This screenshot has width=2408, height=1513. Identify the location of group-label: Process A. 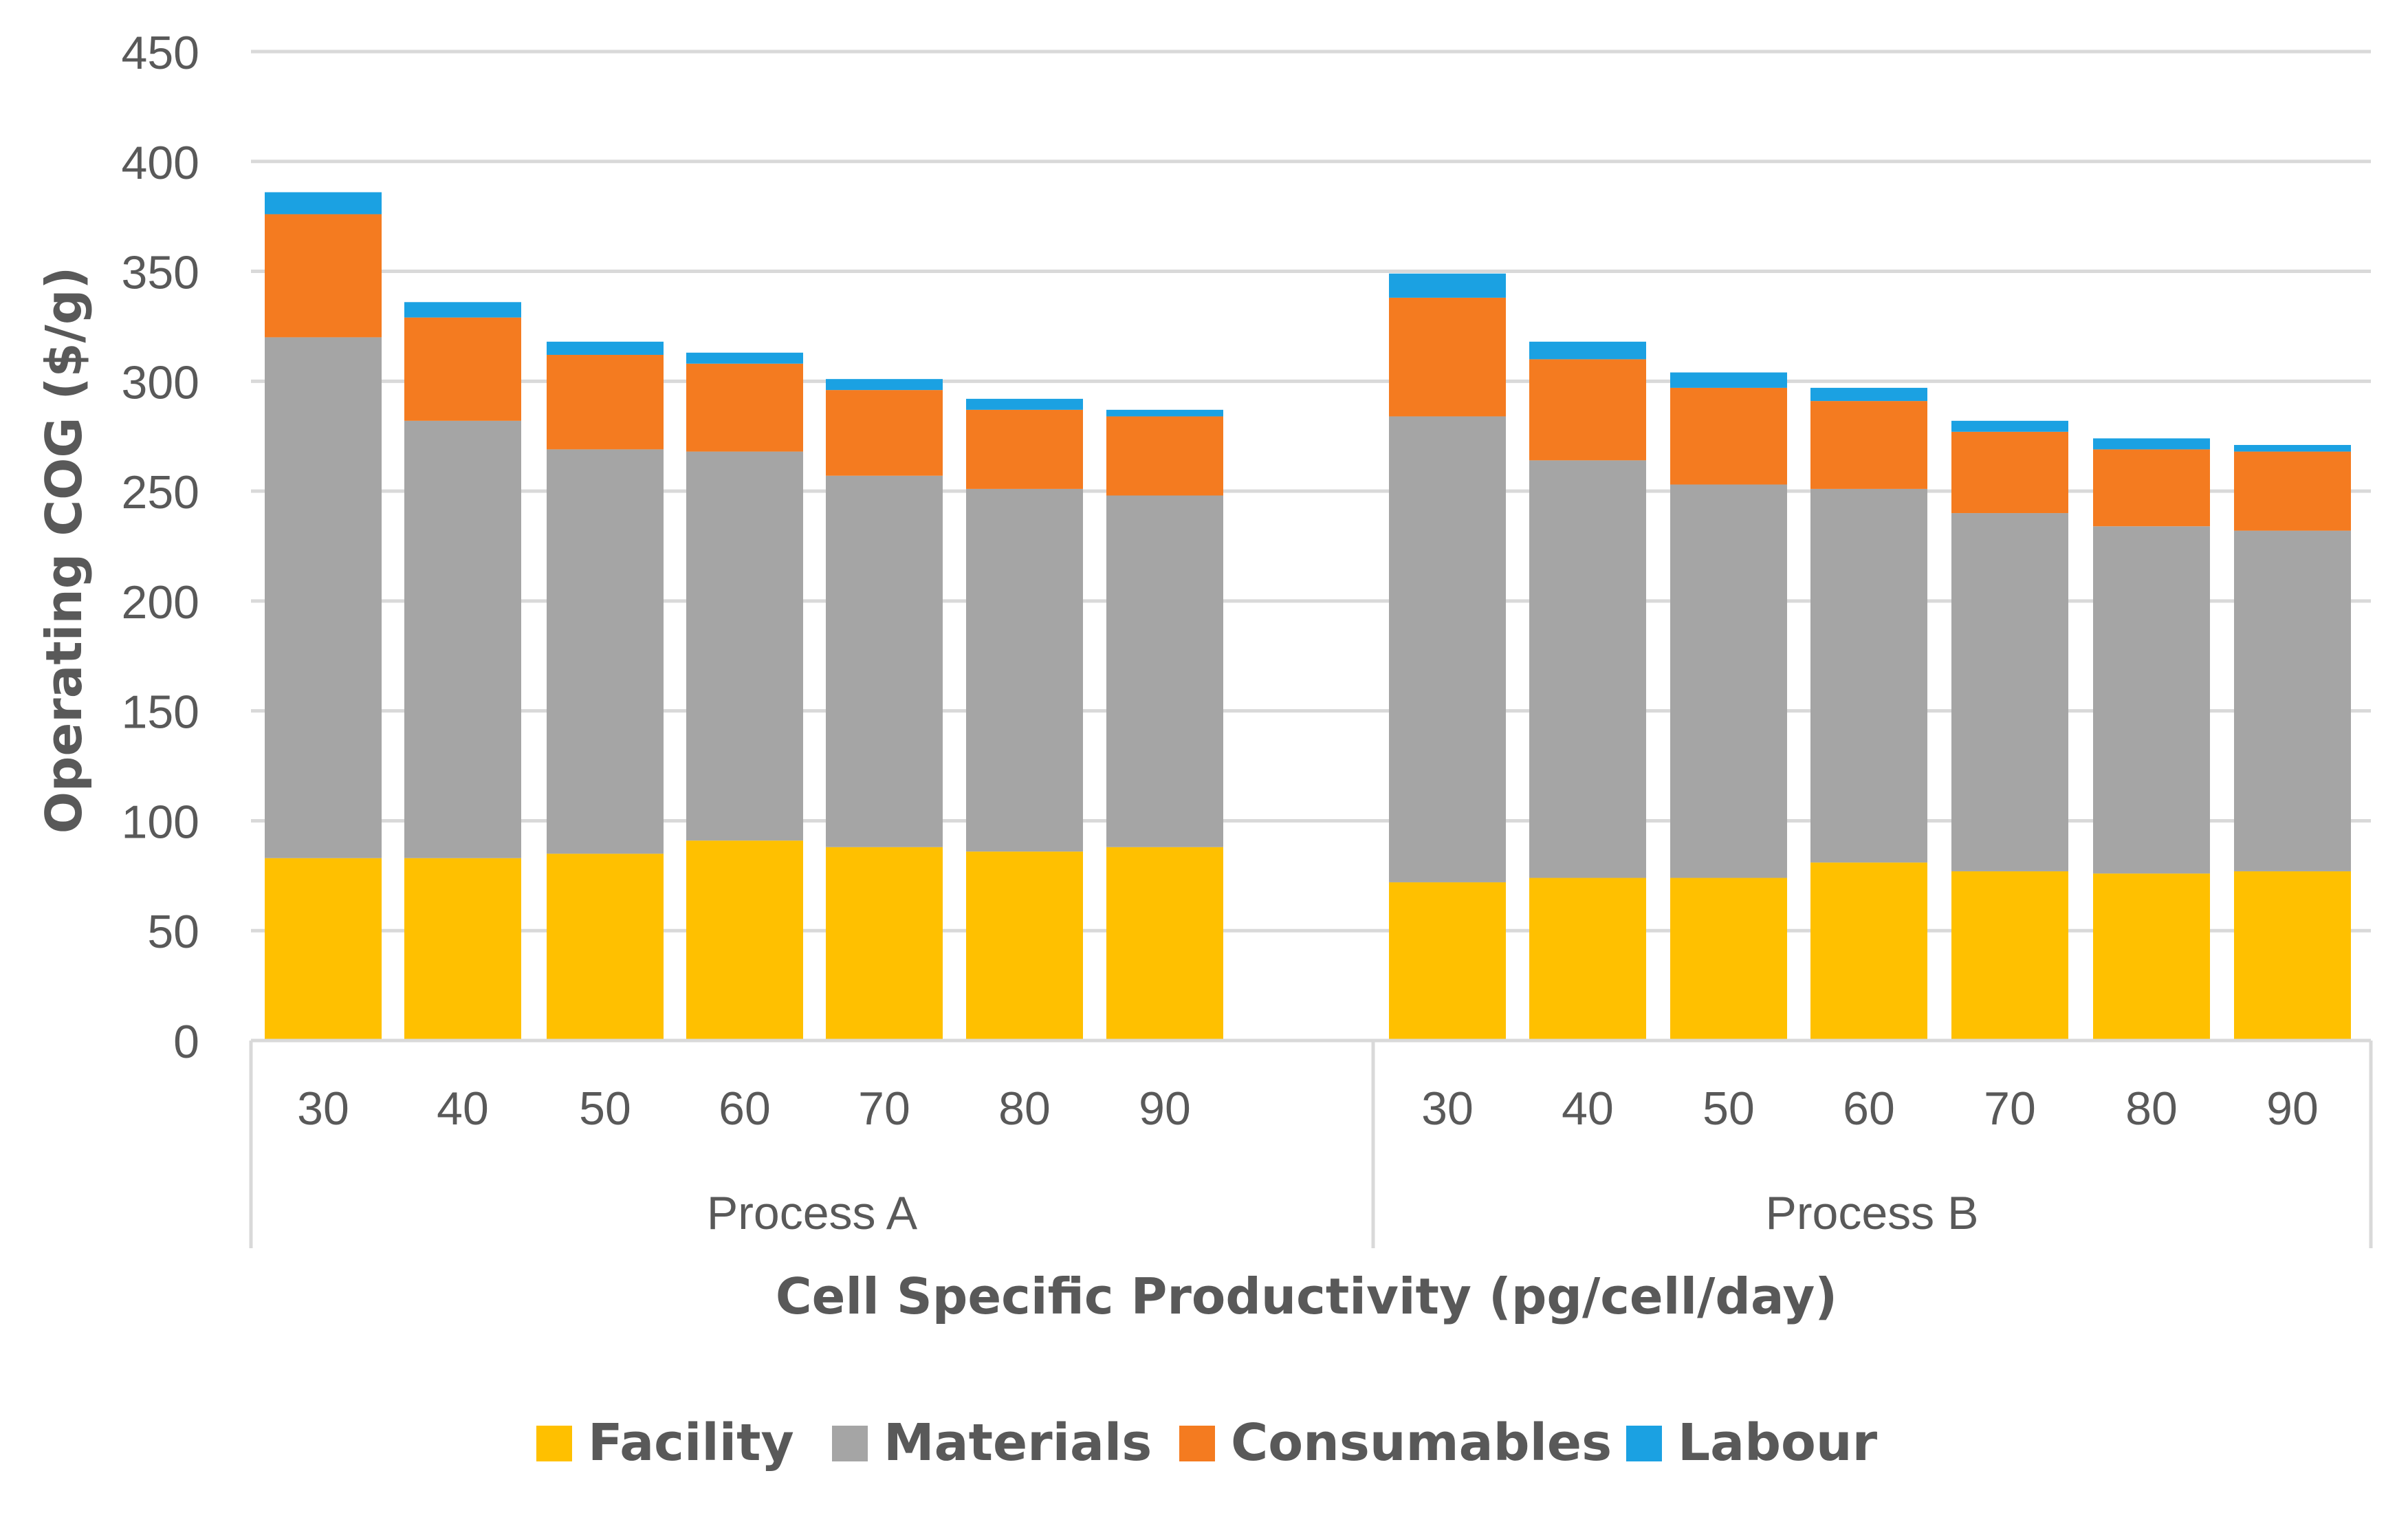
(812, 1213).